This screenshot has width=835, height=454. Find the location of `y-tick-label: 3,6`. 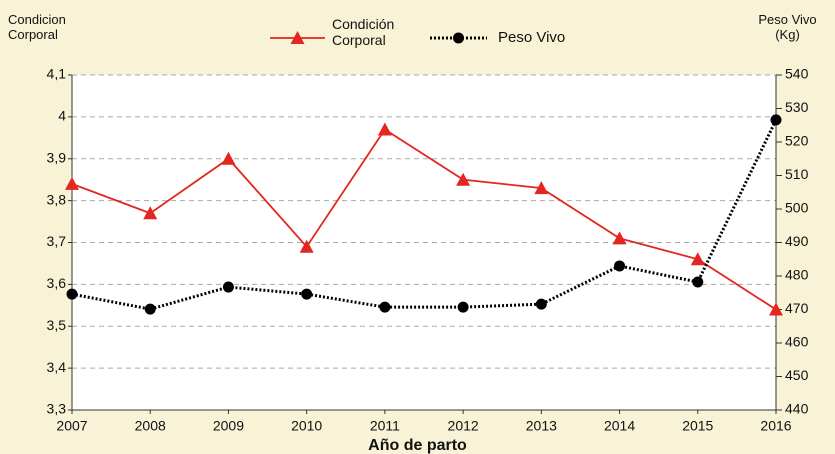

y-tick-label: 3,6 is located at coordinates (57, 283).